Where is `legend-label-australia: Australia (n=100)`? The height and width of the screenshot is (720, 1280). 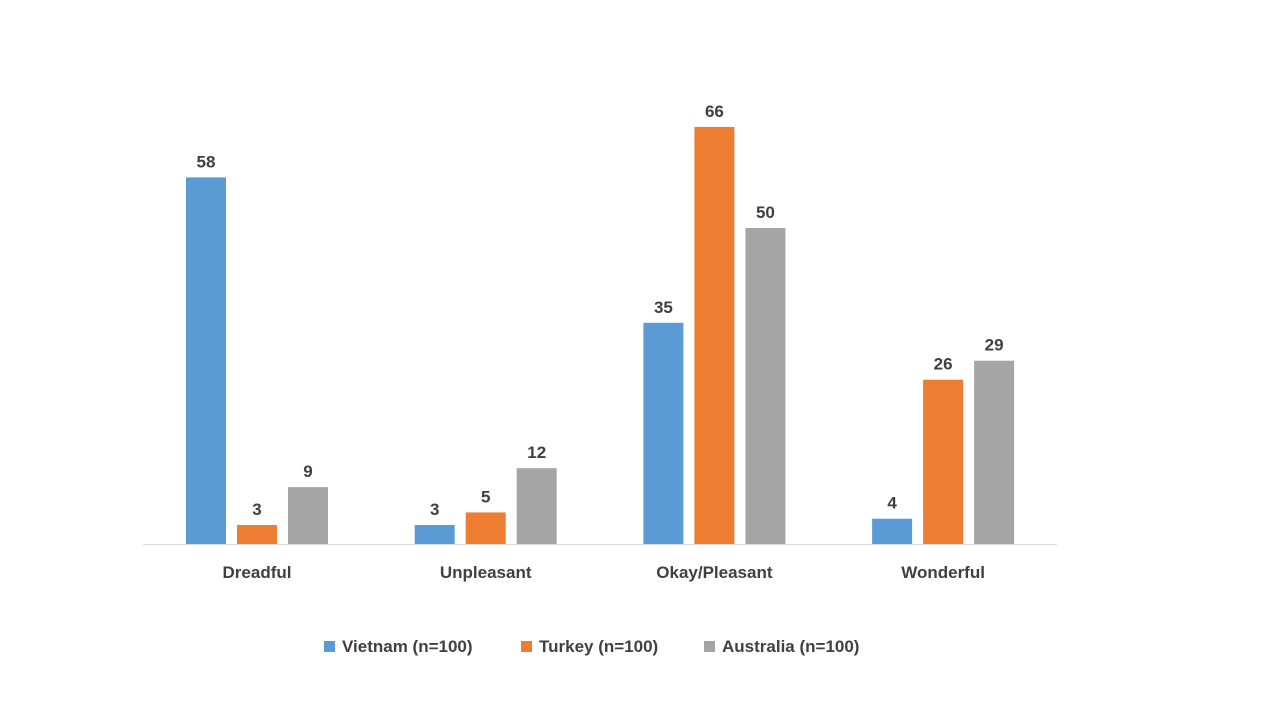 legend-label-australia: Australia (n=100) is located at coordinates (790, 646).